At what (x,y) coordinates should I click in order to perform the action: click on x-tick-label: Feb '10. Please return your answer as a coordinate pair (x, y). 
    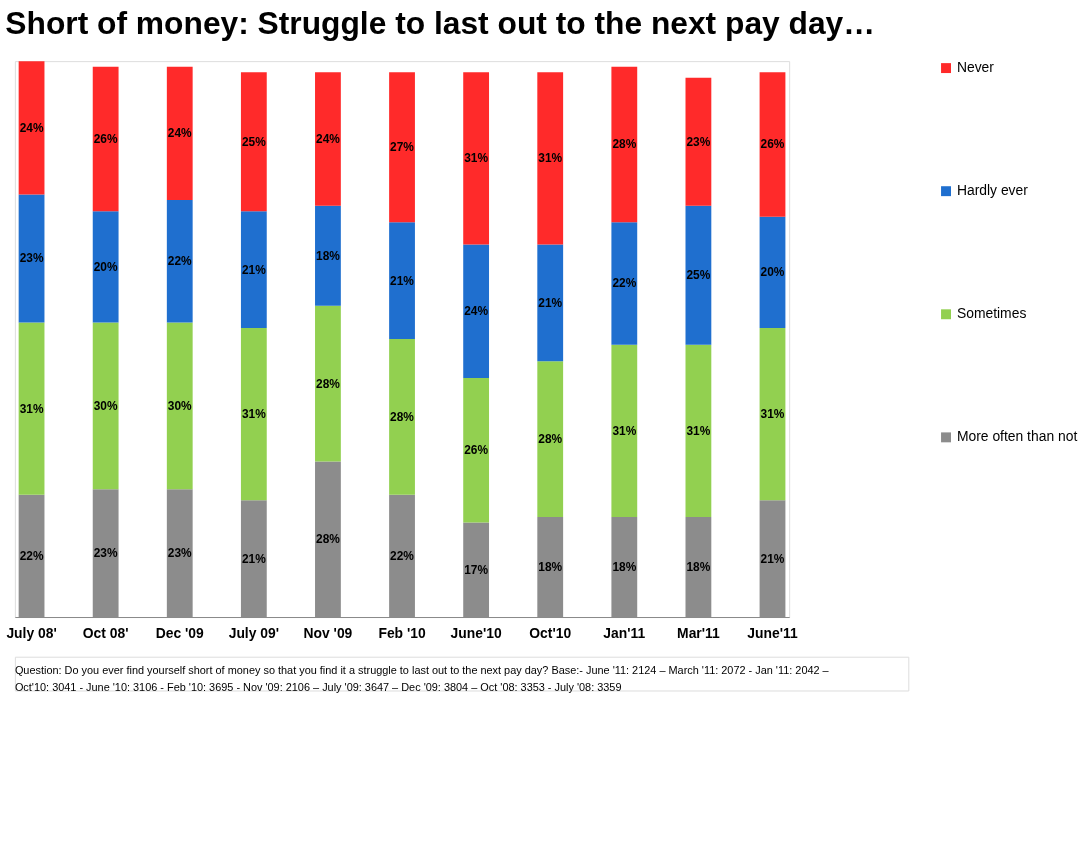
    Looking at the image, I should click on (402, 633).